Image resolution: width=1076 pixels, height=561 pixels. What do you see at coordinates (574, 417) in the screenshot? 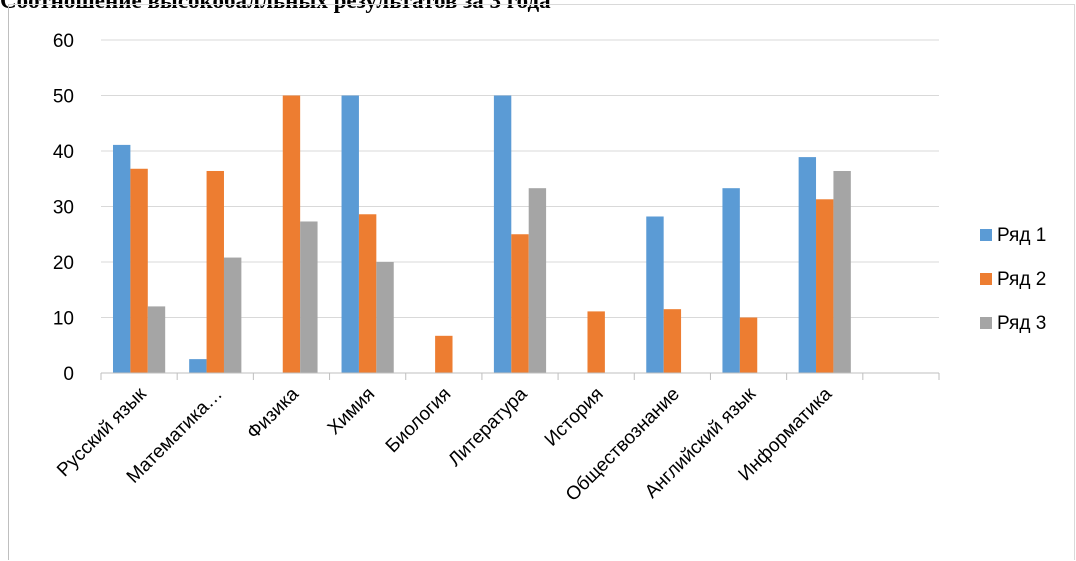
I see `category-label: История` at bounding box center [574, 417].